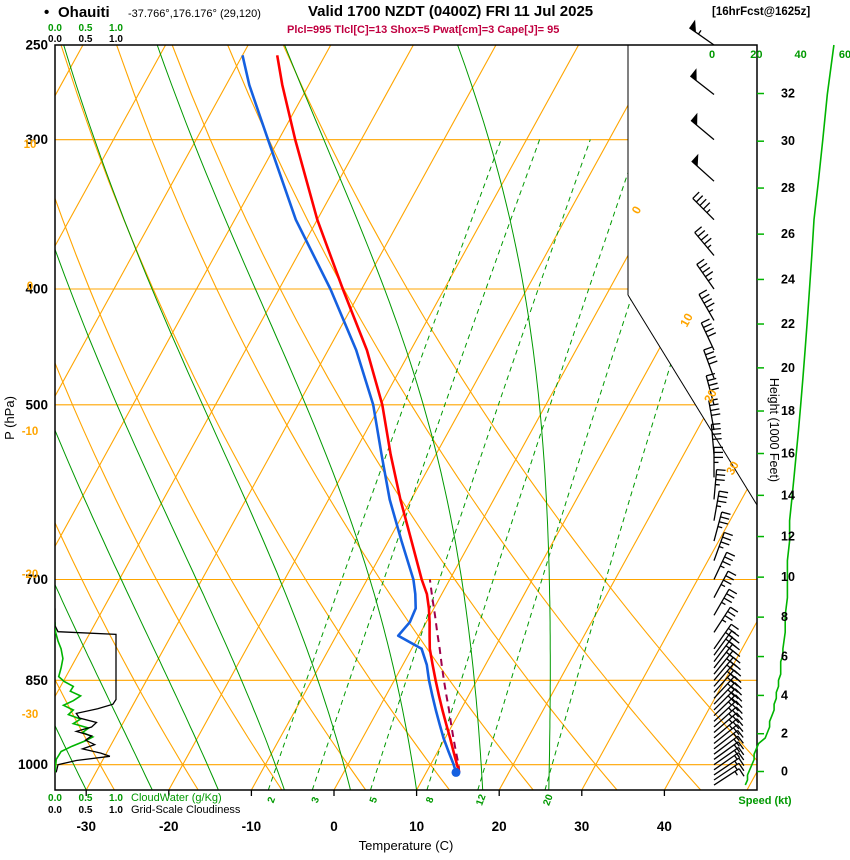 This screenshot has width=850, height=860. What do you see at coordinates (761, 12) in the screenshot?
I see `forecast-tag: [16hrFcst@1625z]` at bounding box center [761, 12].